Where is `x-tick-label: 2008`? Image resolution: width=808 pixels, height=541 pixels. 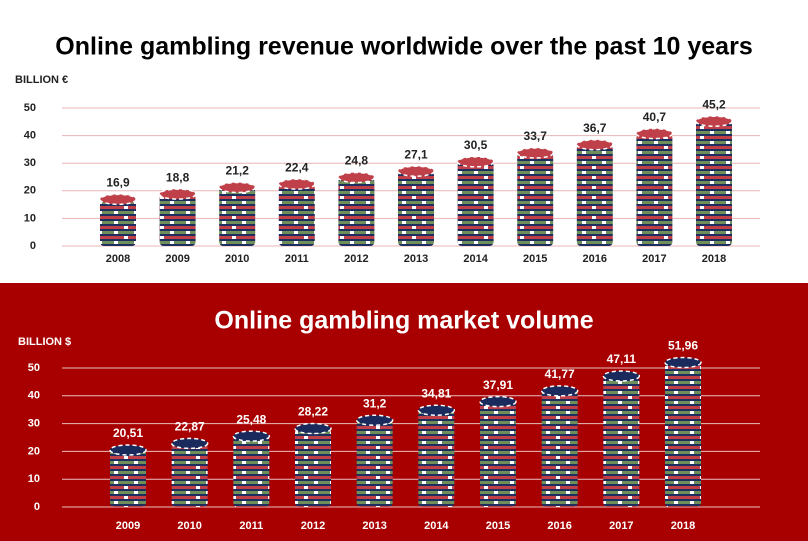
x-tick-label: 2008 is located at coordinates (118, 259).